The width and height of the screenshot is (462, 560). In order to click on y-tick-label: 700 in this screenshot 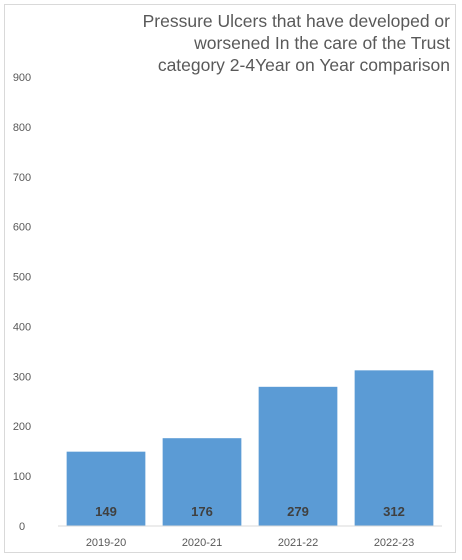, I will do `click(22, 178)`.